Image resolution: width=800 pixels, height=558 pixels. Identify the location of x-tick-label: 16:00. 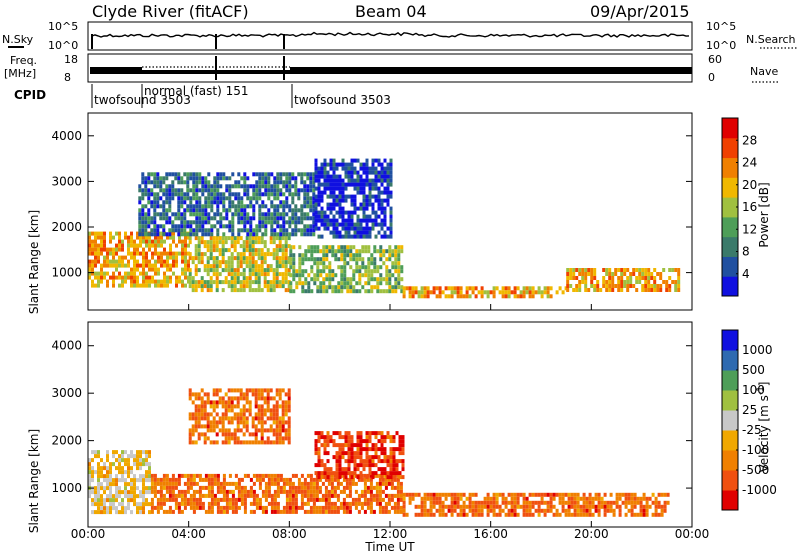
(490, 534).